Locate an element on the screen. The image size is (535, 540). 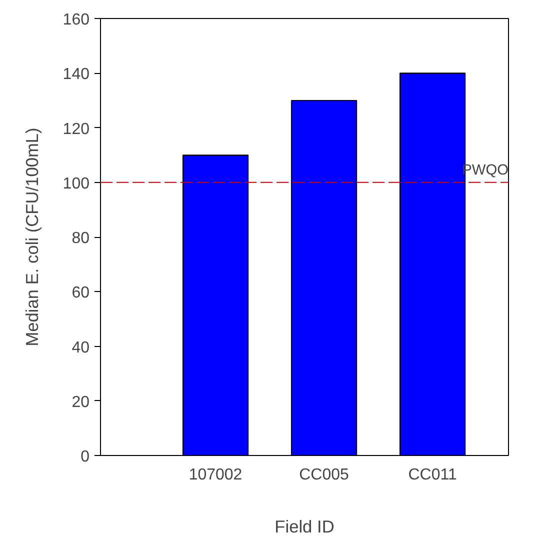
y-tick-label: 20 is located at coordinates (81, 402).